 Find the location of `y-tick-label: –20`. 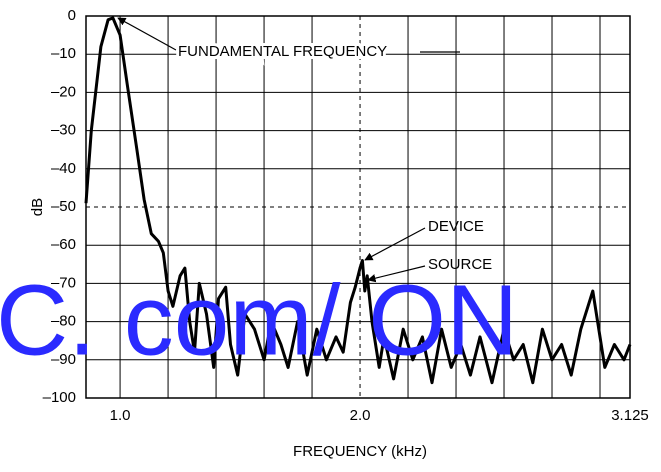

y-tick-label: –20 is located at coordinates (63, 91).